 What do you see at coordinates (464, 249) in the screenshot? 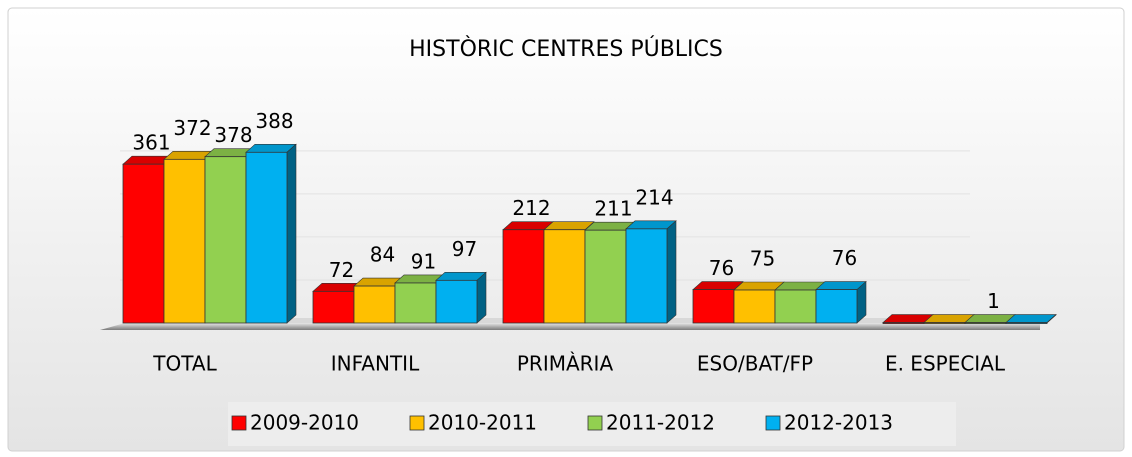
I see `value-label: 97` at bounding box center [464, 249].